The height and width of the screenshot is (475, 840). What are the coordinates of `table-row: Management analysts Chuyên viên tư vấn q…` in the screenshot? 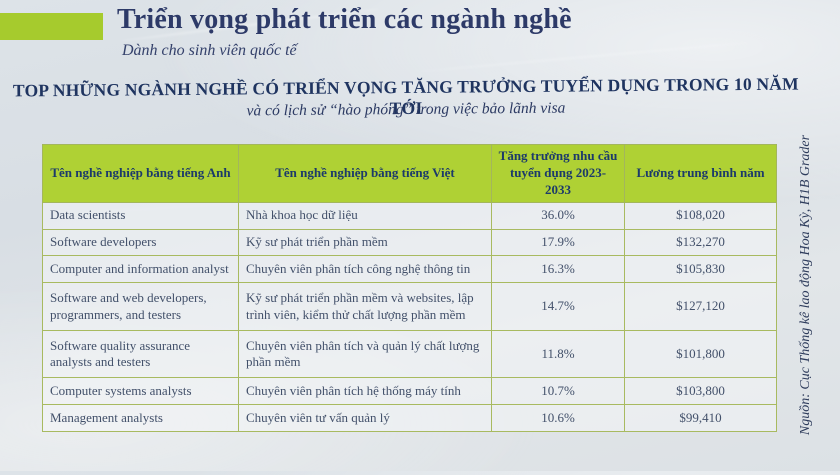 It's located at (409, 418).